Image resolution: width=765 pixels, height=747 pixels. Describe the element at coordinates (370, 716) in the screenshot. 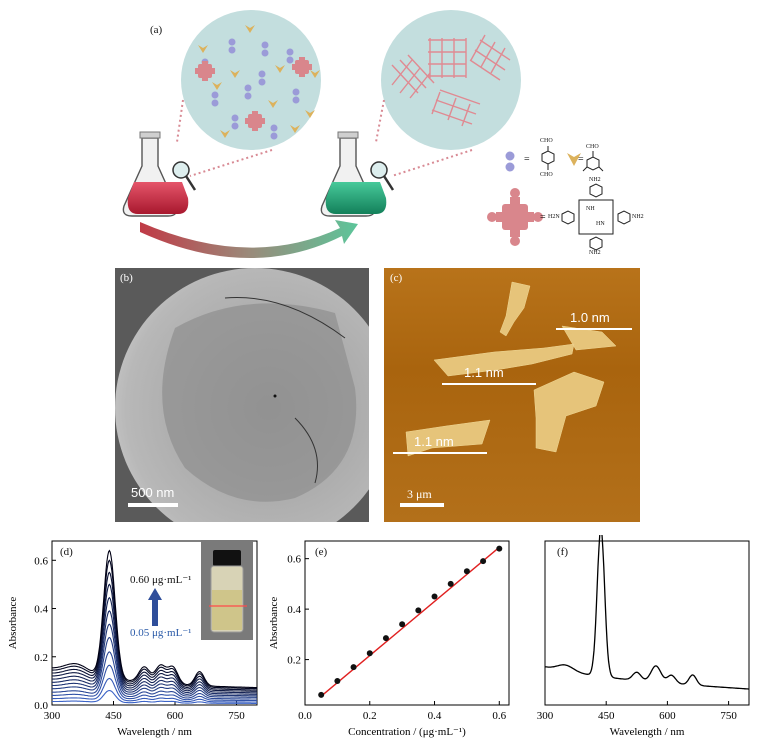

I see `x-tick-label: 0.2` at that location.